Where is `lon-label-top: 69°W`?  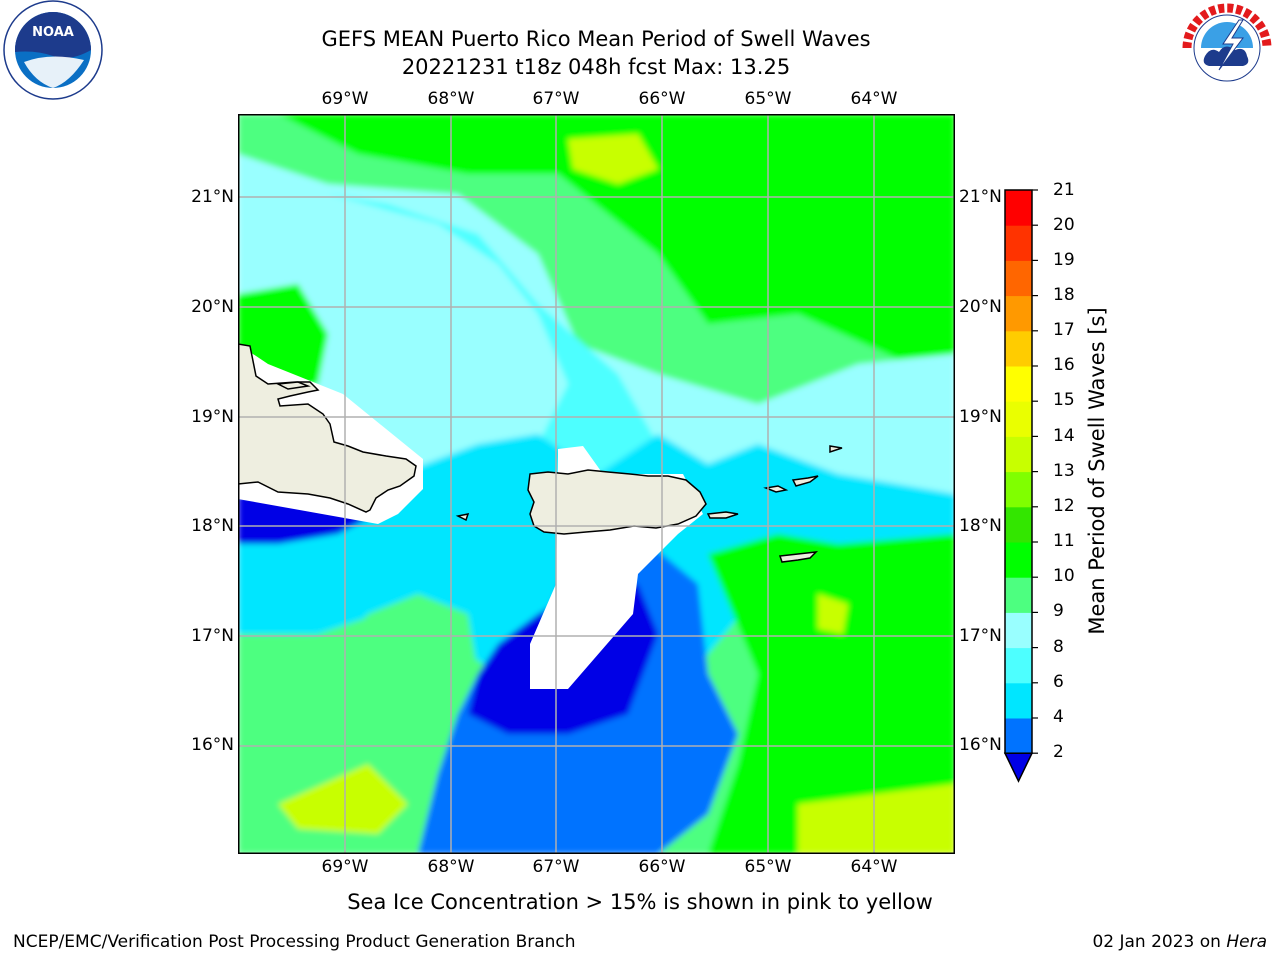 lon-label-top: 69°W is located at coordinates (345, 99).